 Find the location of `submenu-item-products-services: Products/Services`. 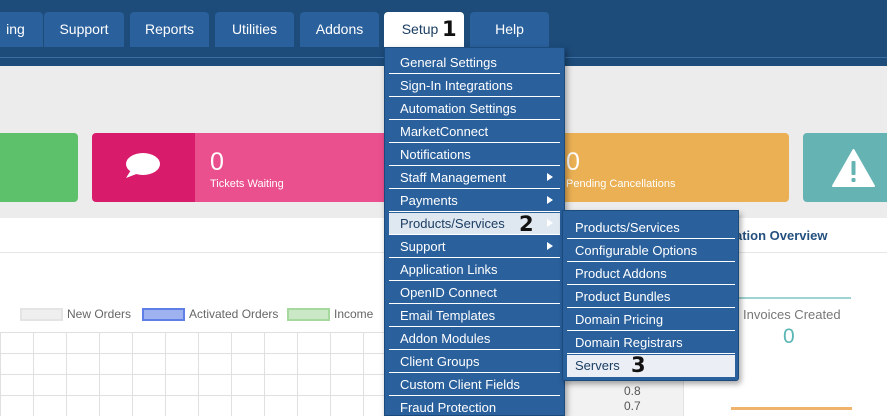

submenu-item-products-services: Products/Services is located at coordinates (651, 228).